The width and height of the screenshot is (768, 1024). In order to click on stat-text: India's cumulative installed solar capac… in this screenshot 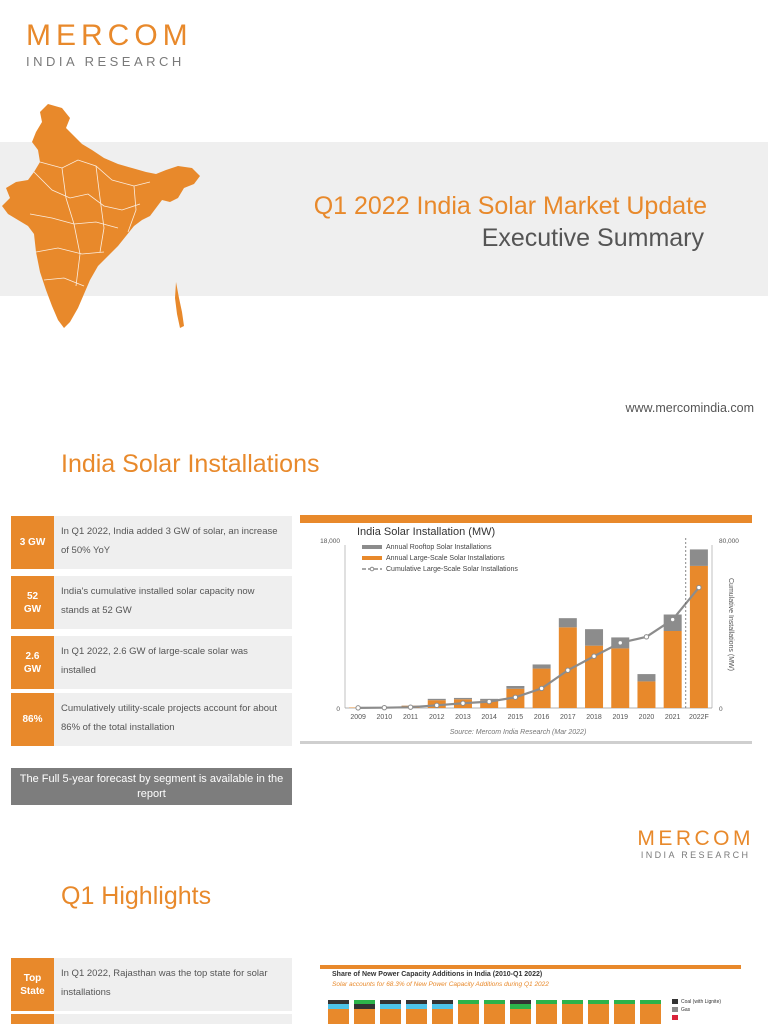, I will do `click(173, 602)`.